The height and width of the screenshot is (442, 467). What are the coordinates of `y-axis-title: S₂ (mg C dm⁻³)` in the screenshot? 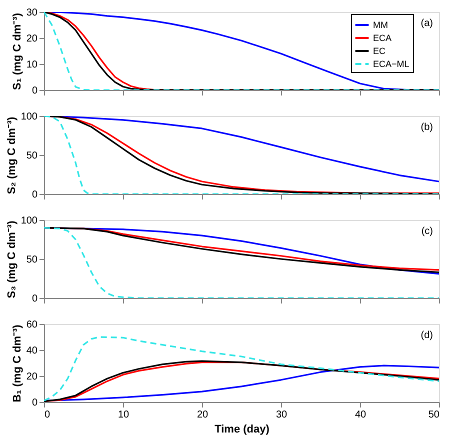 It's located at (12, 155).